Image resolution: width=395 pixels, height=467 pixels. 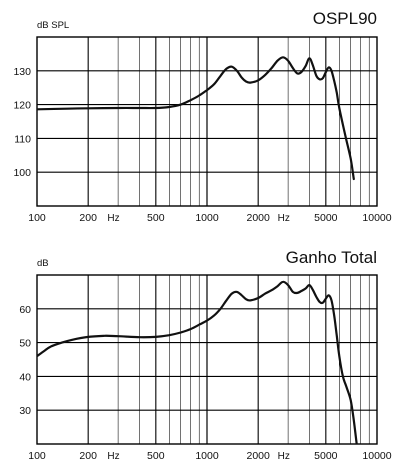 What do you see at coordinates (25, 310) in the screenshot?
I see `y-tick-label: 60` at bounding box center [25, 310].